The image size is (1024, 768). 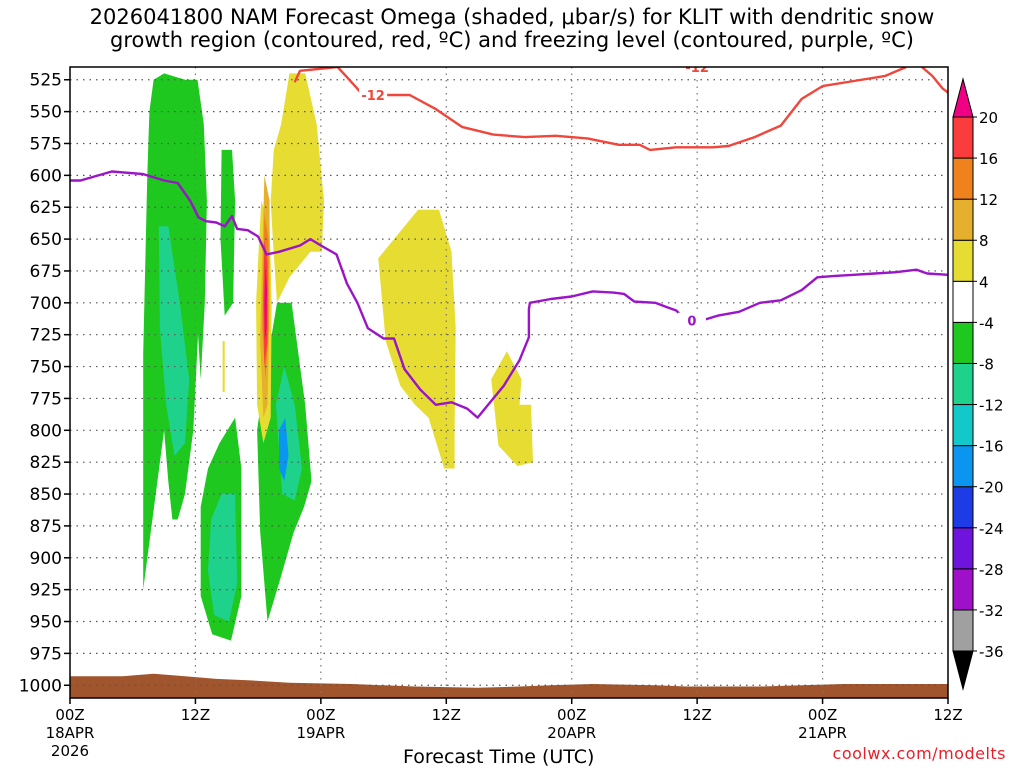 What do you see at coordinates (499, 757) in the screenshot?
I see `x-axis-label: Forecast Time (UTC)` at bounding box center [499, 757].